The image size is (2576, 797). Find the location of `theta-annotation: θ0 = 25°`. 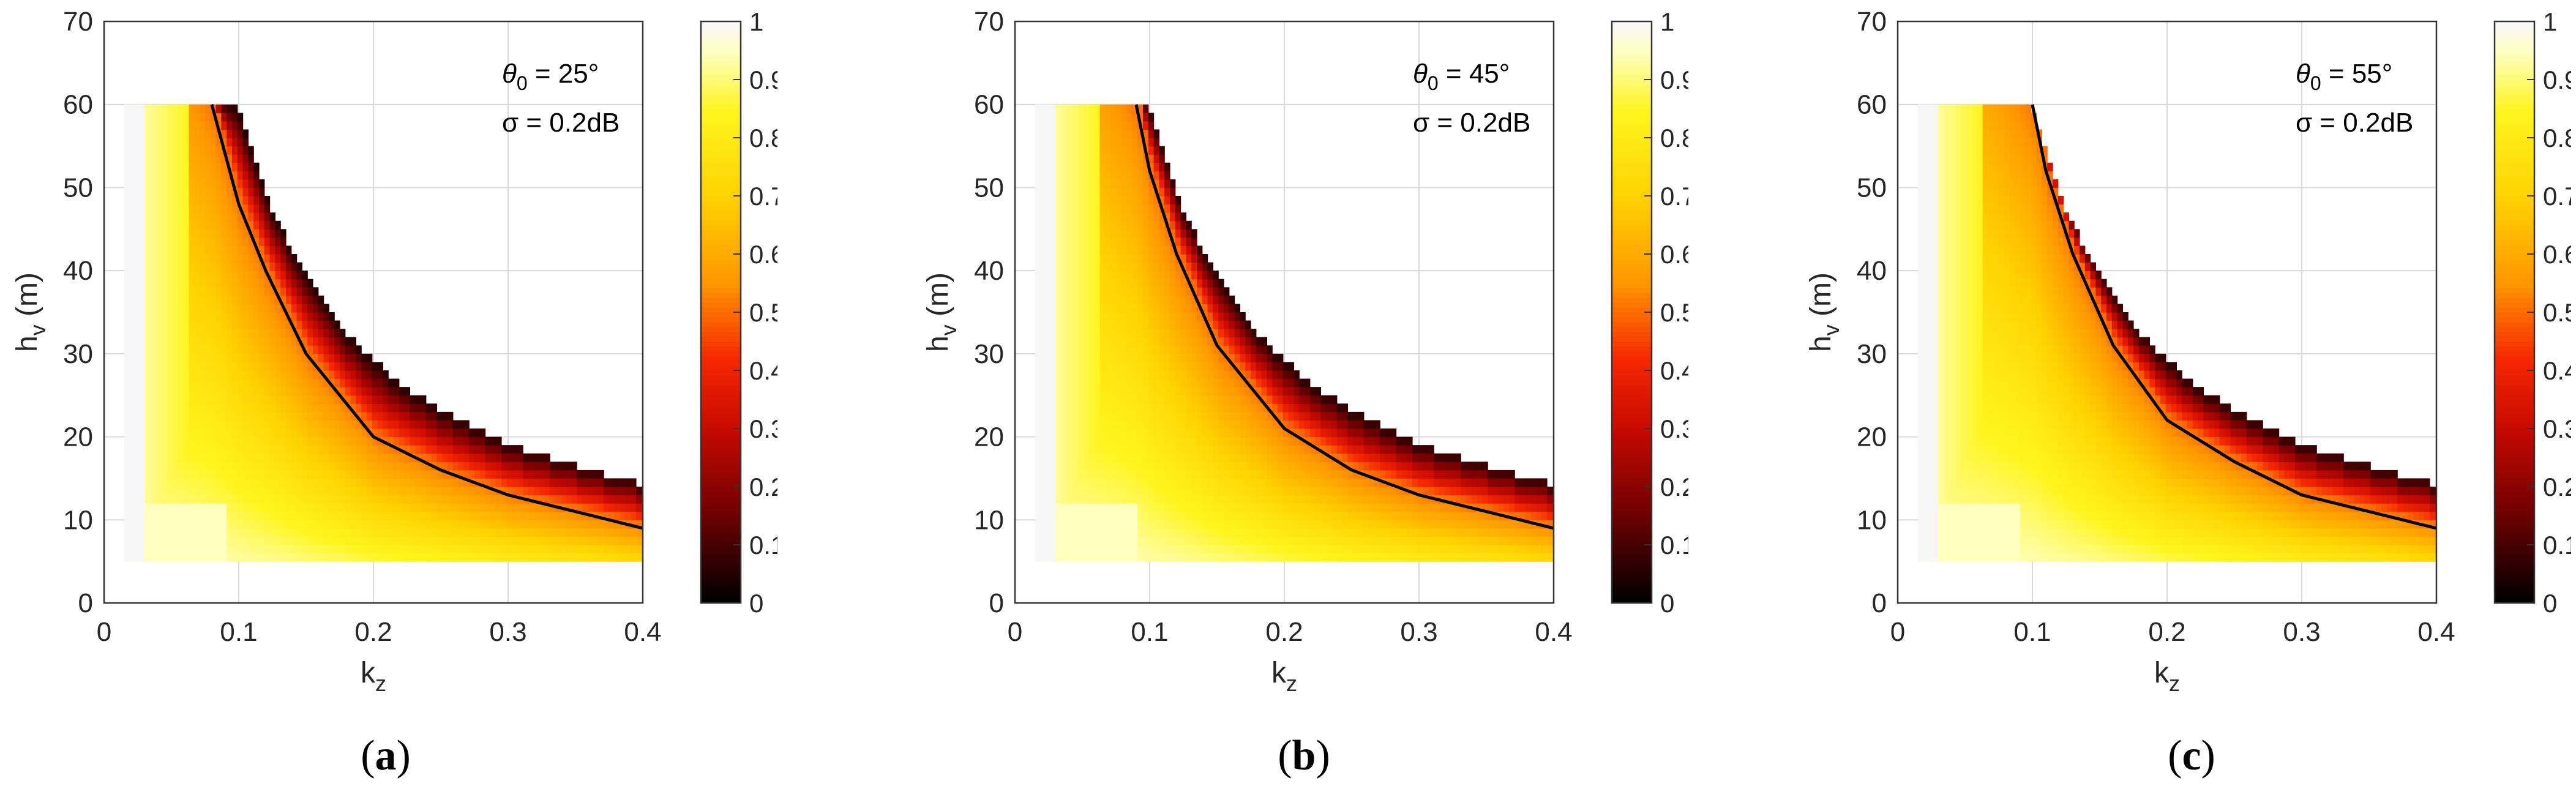

theta-annotation: θ0 = 25° is located at coordinates (551, 76).